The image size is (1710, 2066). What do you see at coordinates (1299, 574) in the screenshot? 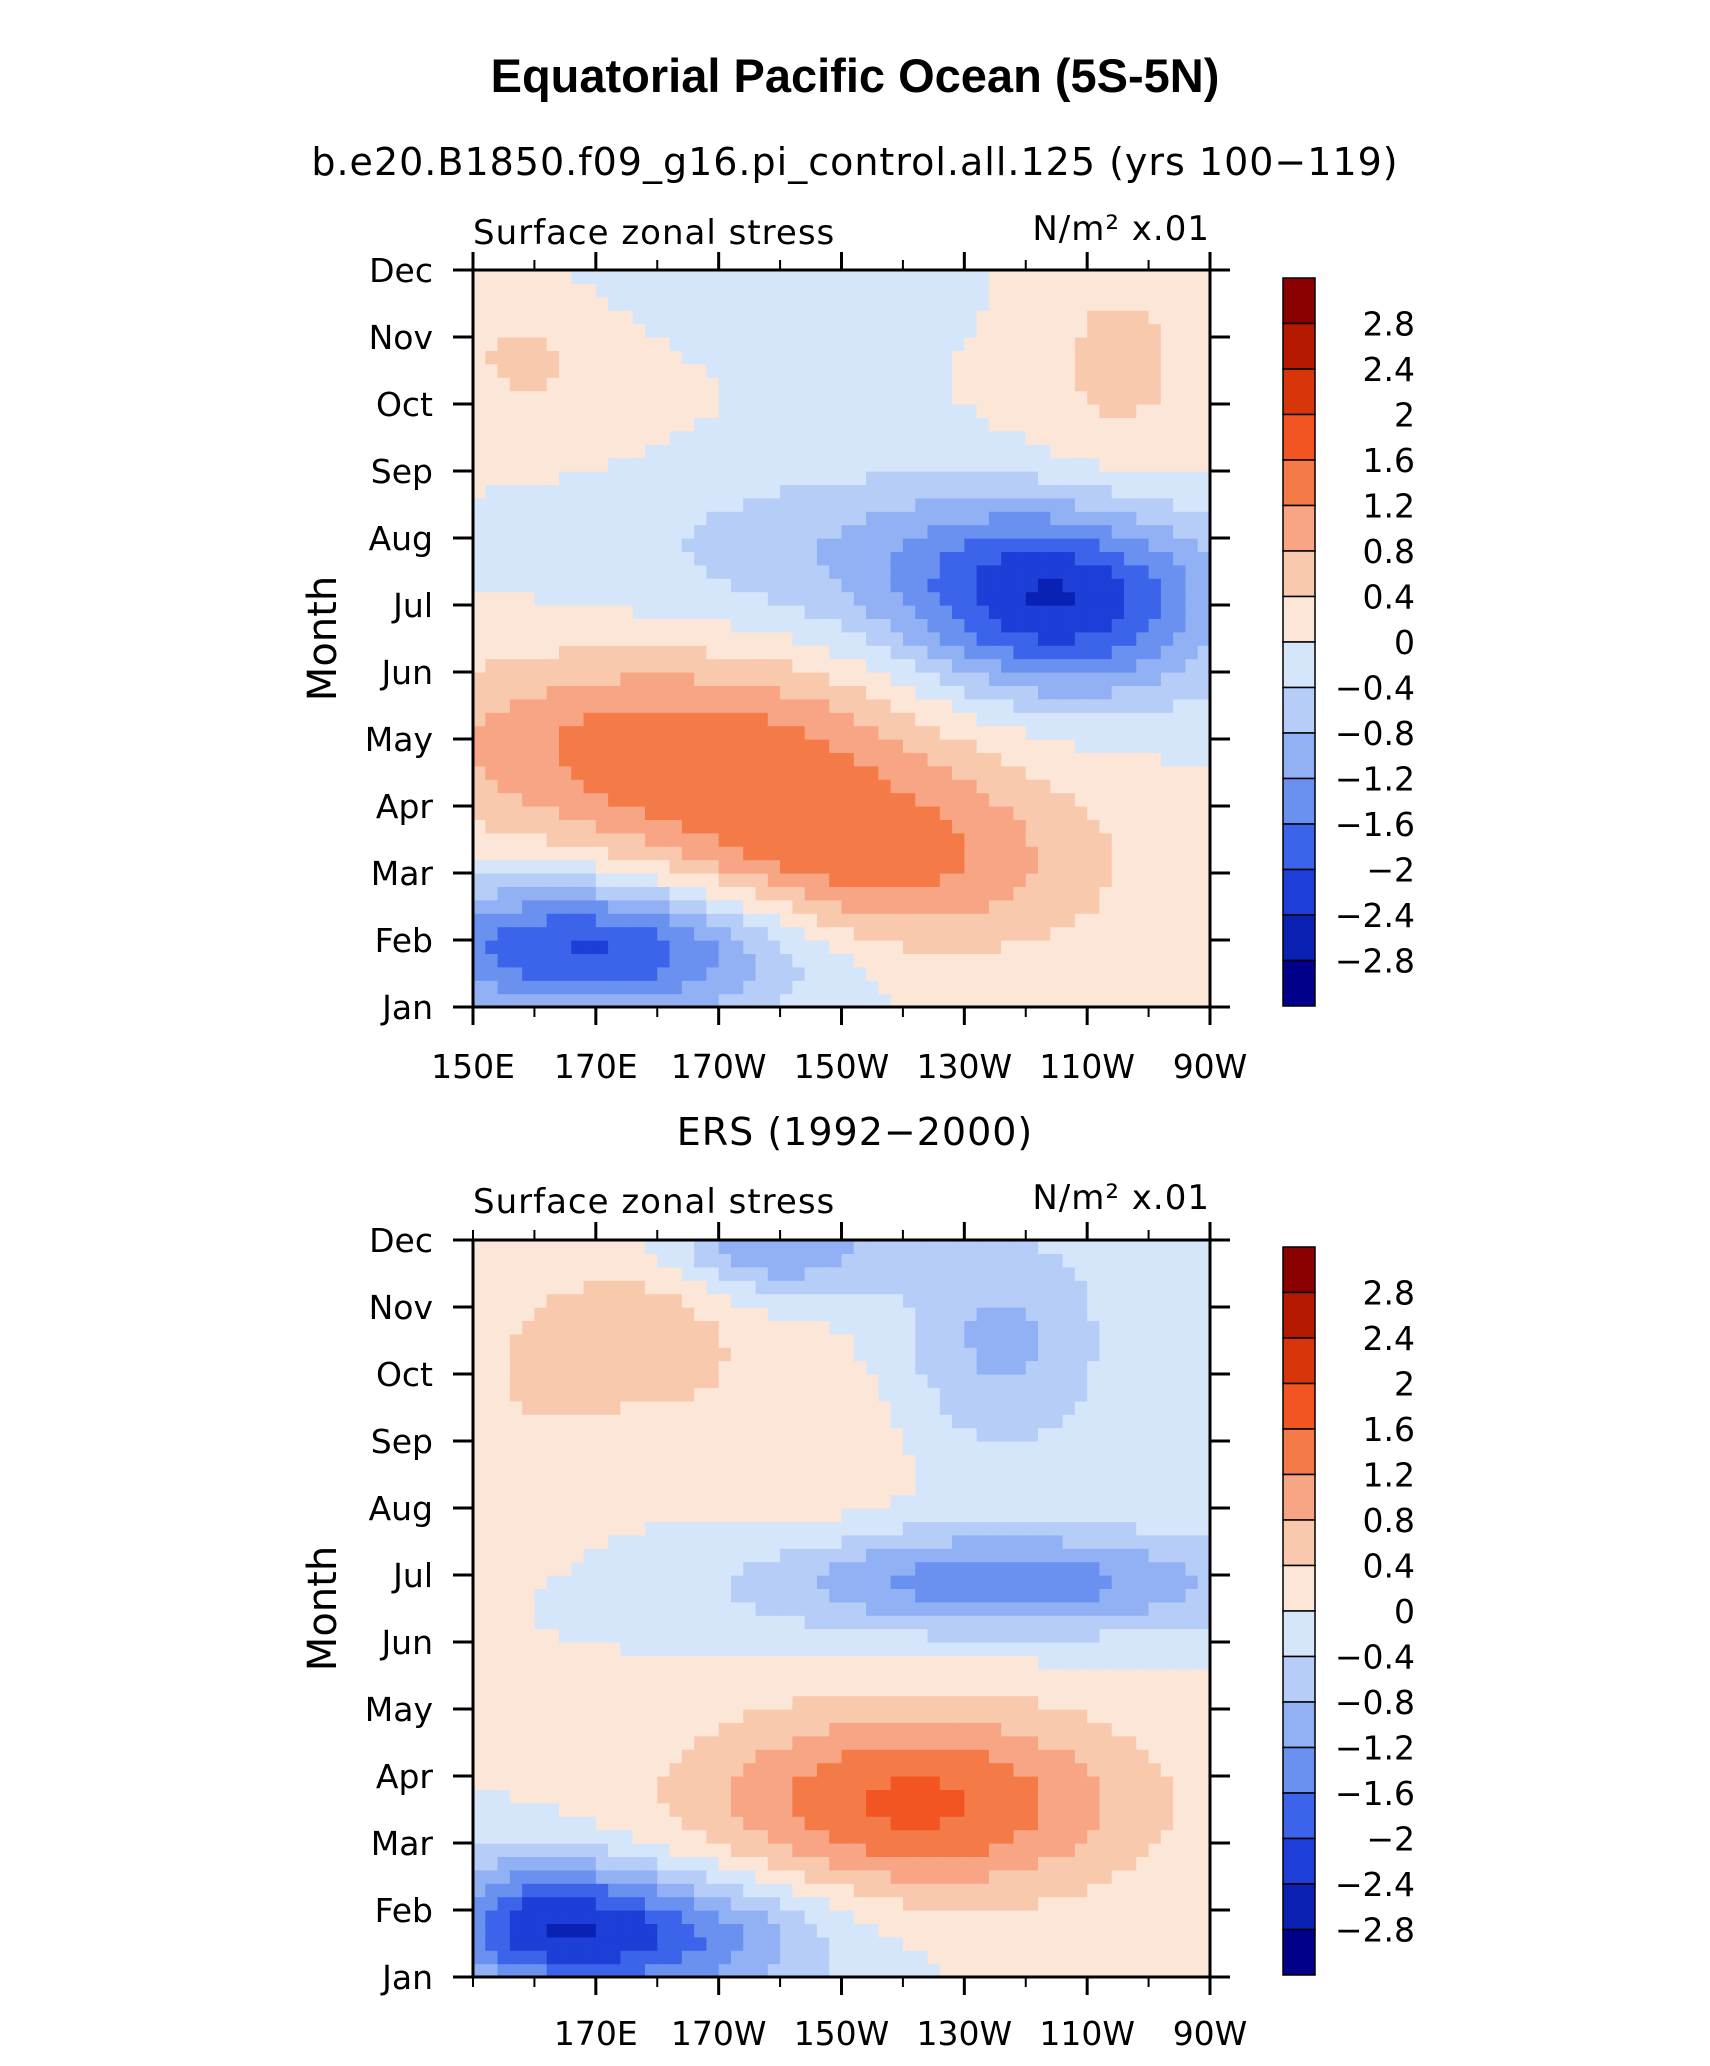
I see `colorbar-box` at bounding box center [1299, 574].